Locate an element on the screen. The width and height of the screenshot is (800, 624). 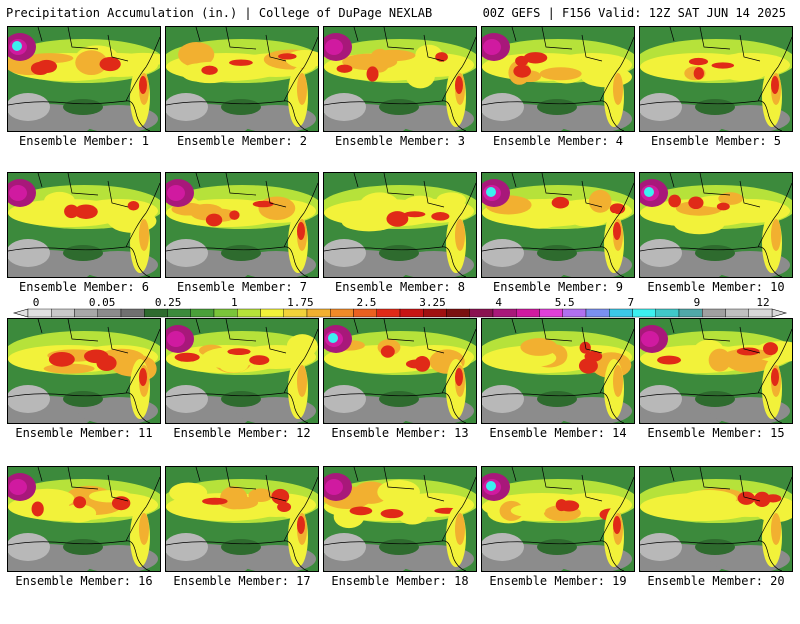
colorbar-tick-label: 0.05 is located at coordinates (102, 302).